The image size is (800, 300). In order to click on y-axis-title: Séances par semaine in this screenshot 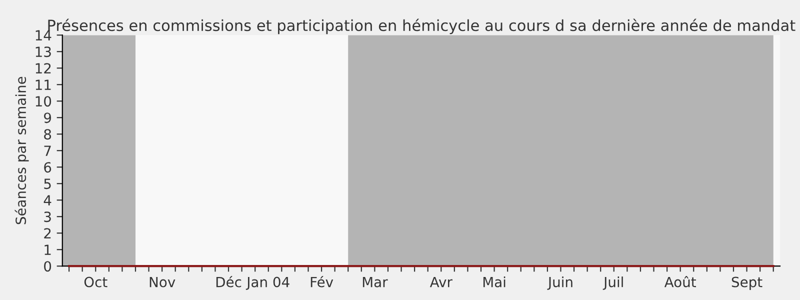, I will do `click(21, 150)`.